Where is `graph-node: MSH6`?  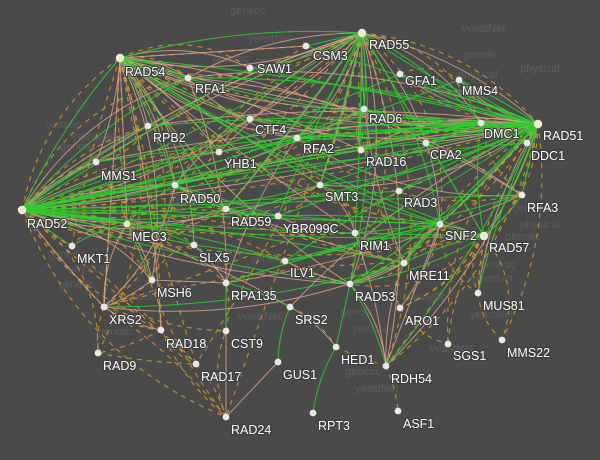
graph-node: MSH6 is located at coordinates (170, 288).